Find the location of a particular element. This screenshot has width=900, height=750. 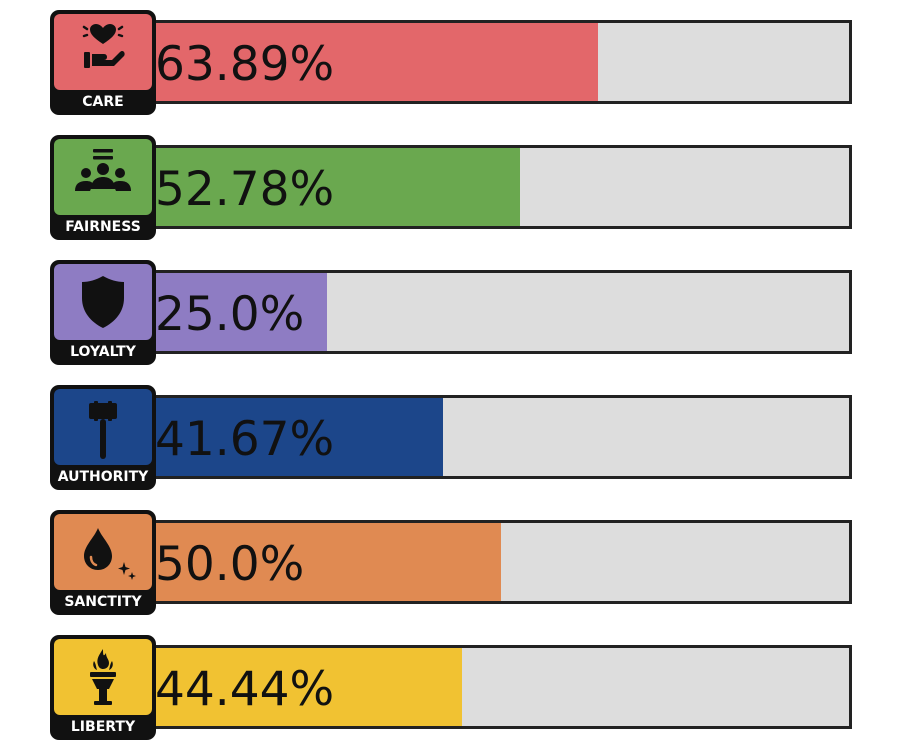

bar-track: 50.0% is located at coordinates (501, 562).